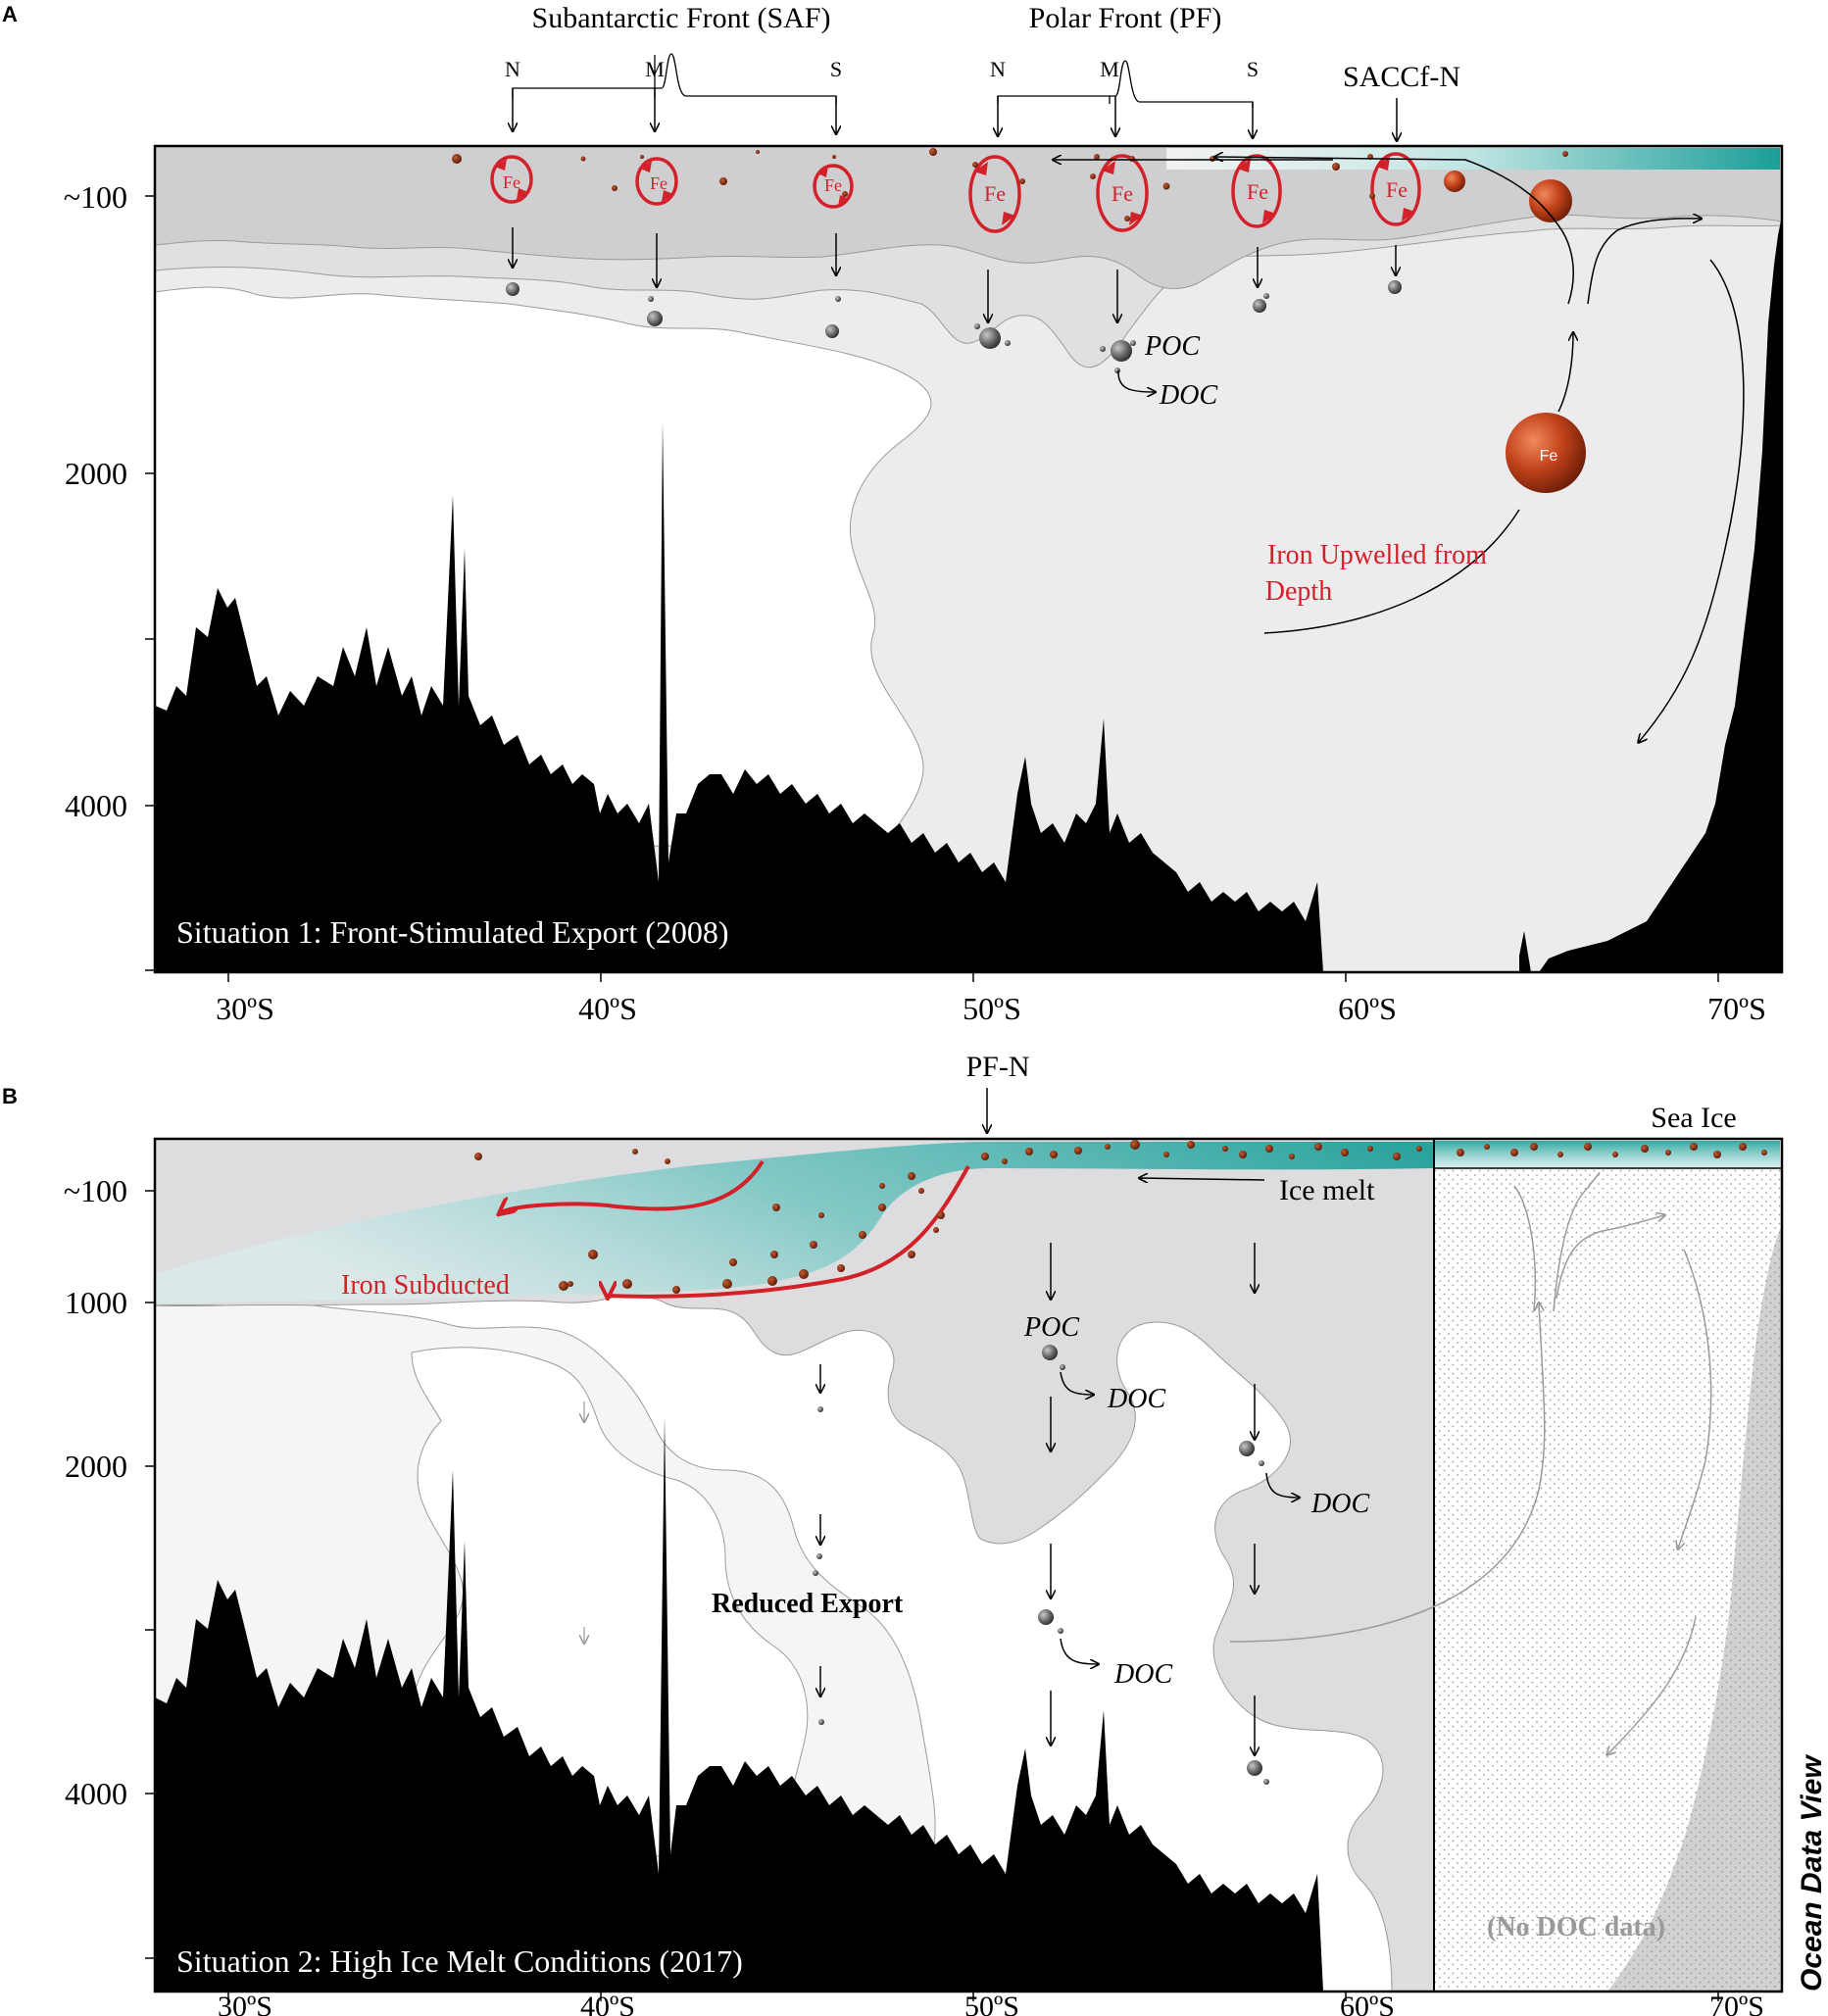 The width and height of the screenshot is (1828, 2016). Describe the element at coordinates (1397, 189) in the screenshot. I see `fe-label-7: Fe` at that location.